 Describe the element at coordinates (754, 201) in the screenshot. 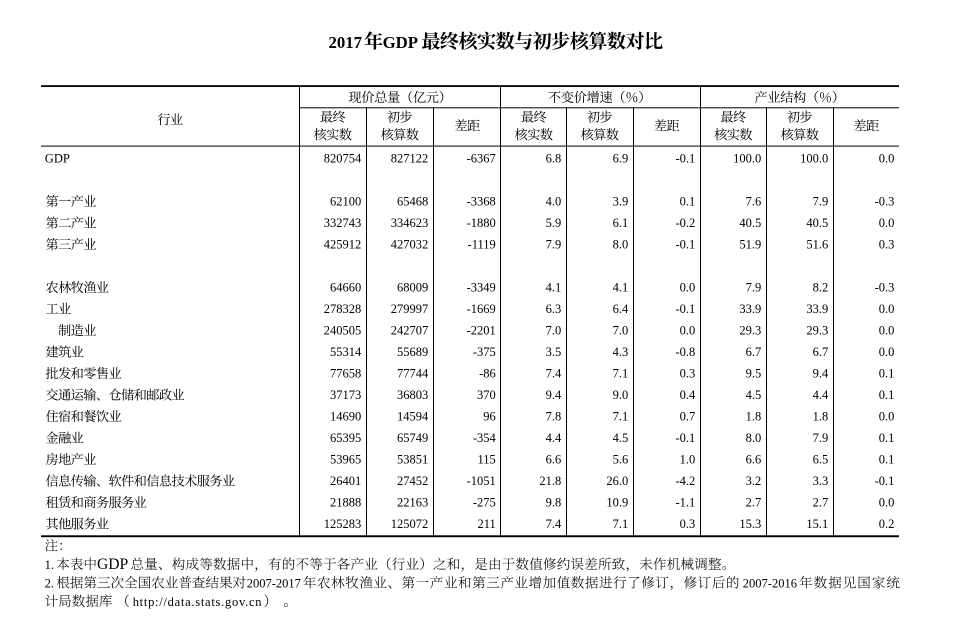

I see `svg-text: 7.6` at that location.